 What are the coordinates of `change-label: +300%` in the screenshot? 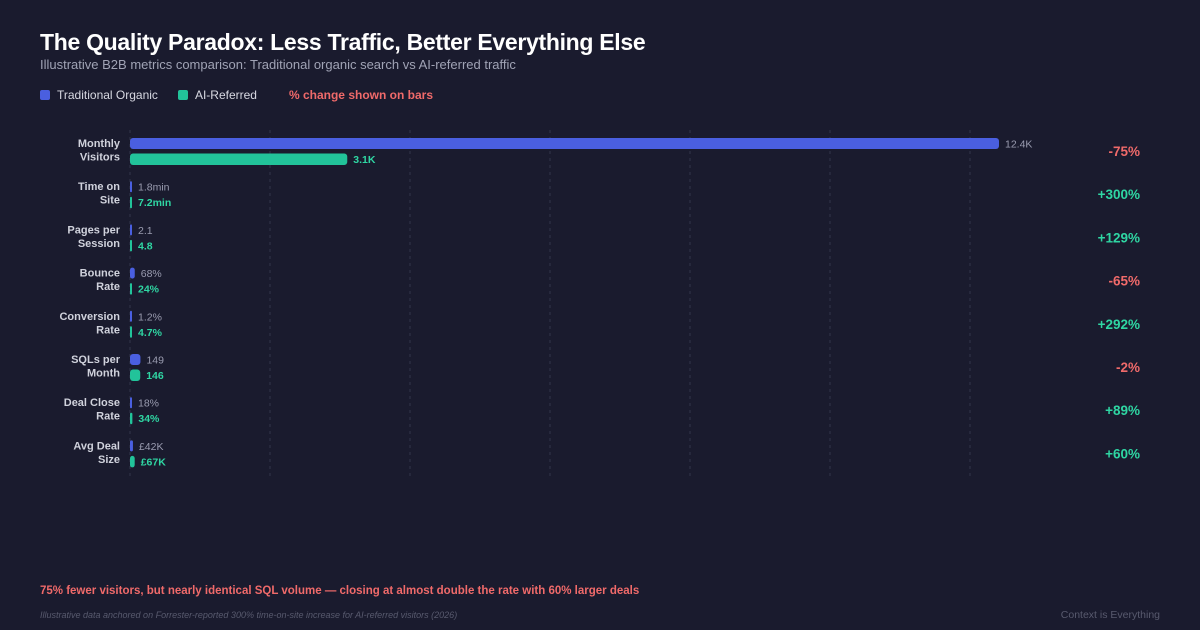 It's located at (1119, 194).